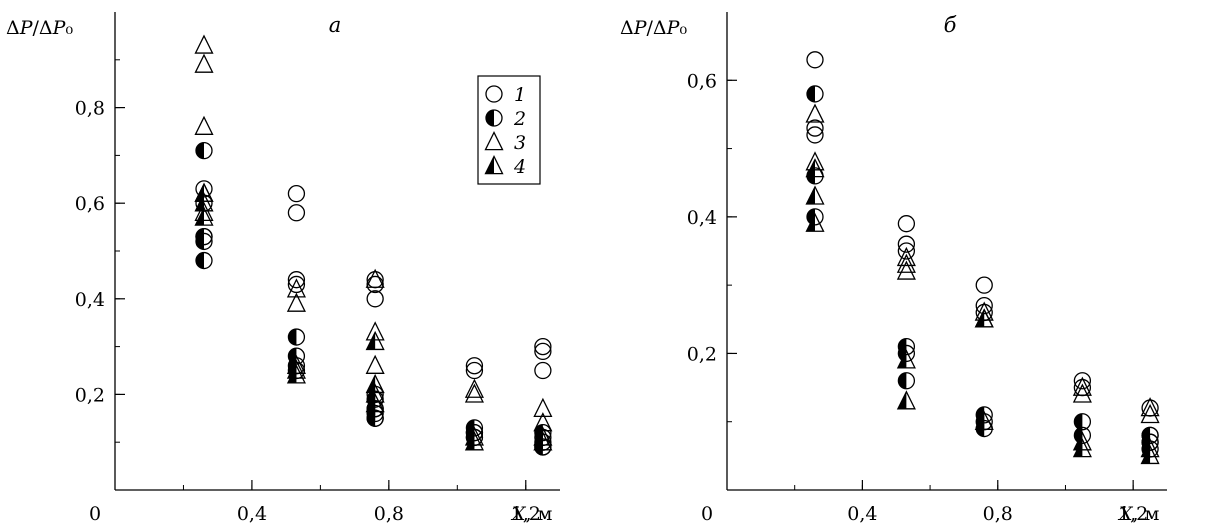 Image resolution: width=1227 pixels, height=528 pixels. I want to click on legend-label: 3, so click(520, 143).